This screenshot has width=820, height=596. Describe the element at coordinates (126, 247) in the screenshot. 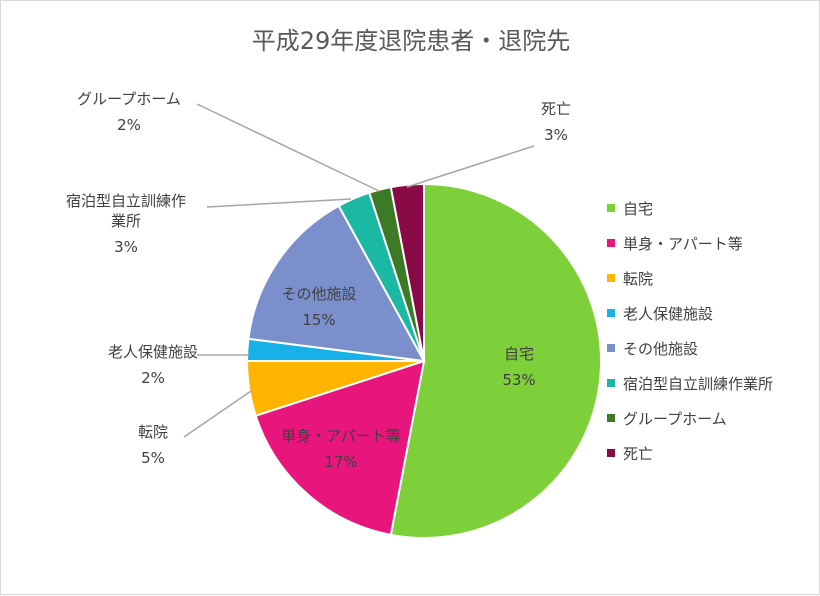

I see `data-label-value-5: 3%` at that location.